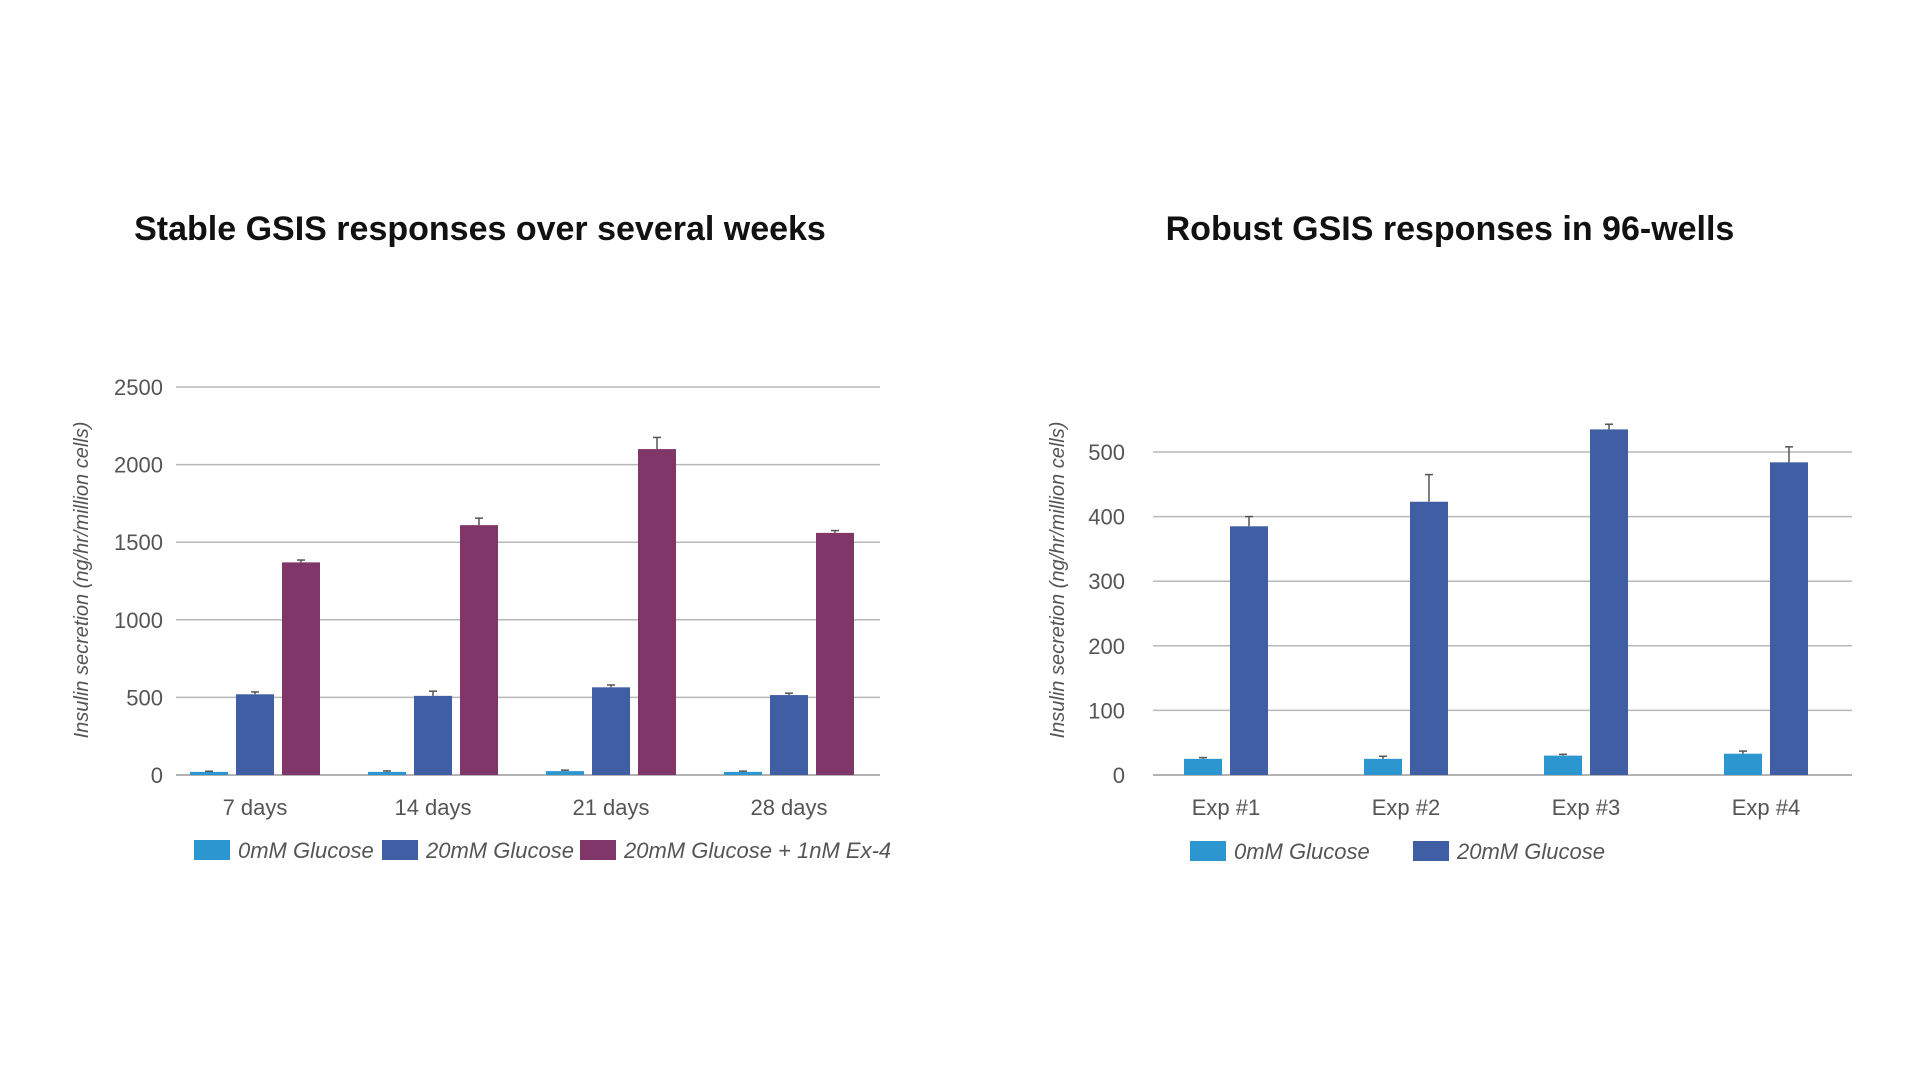 This screenshot has width=1920, height=1080. Describe the element at coordinates (1586, 807) in the screenshot. I see `category-label: Exp #3` at that location.